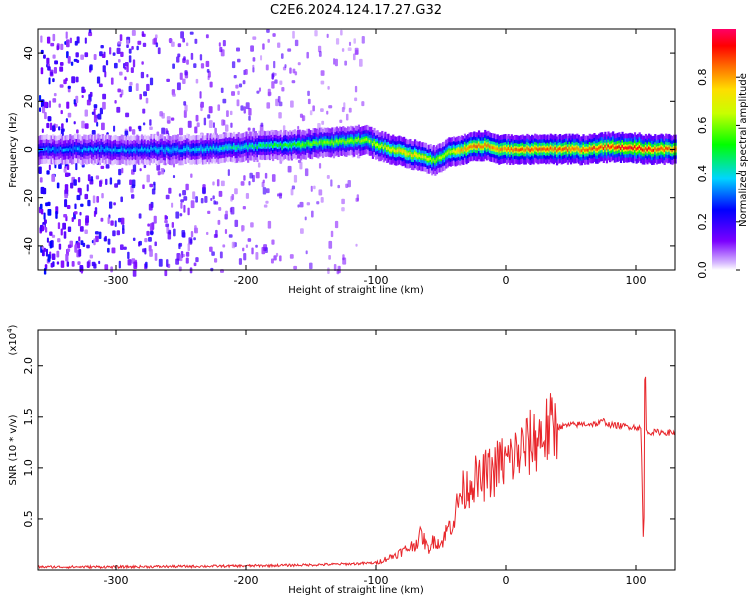  What do you see at coordinates (28, 366) in the screenshot?
I see `y-tick-label: 2.0` at bounding box center [28, 366].